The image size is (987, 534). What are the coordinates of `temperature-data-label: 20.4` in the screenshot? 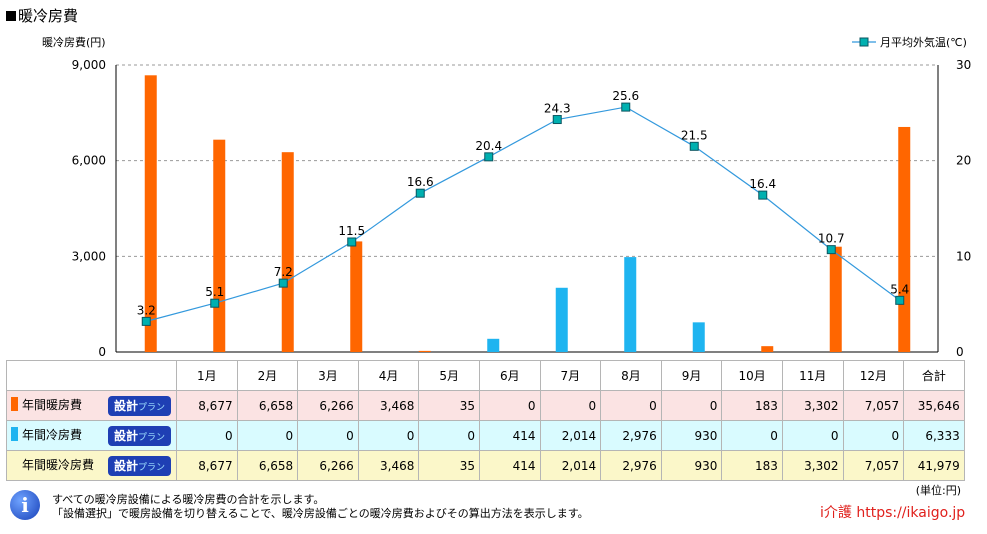 It's located at (488, 146).